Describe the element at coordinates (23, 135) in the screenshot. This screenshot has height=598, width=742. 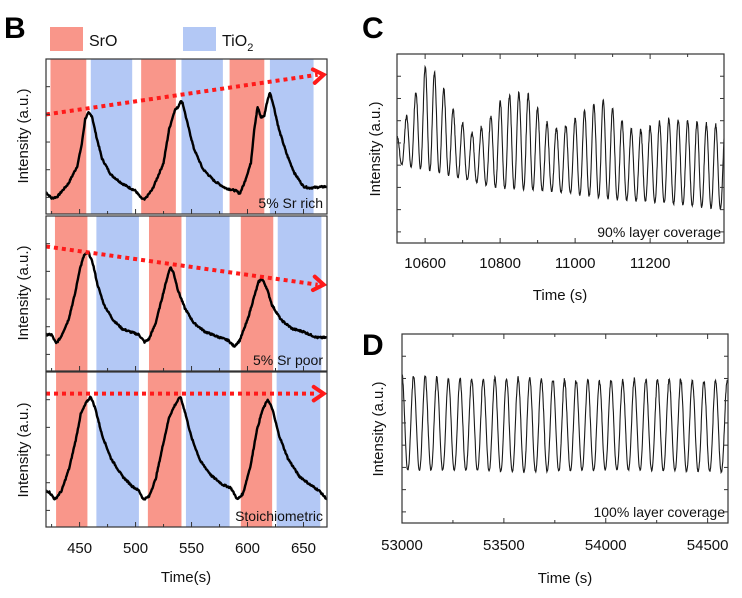
I see `panel-b-ylabel-1: Intensity (a.u.)` at that location.